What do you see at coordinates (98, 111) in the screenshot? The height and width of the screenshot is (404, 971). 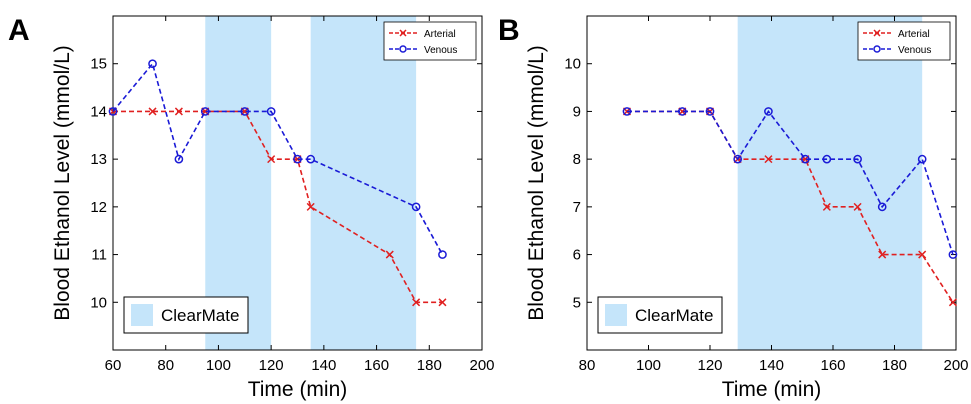 I see `y-tick-label: 14` at bounding box center [98, 111].